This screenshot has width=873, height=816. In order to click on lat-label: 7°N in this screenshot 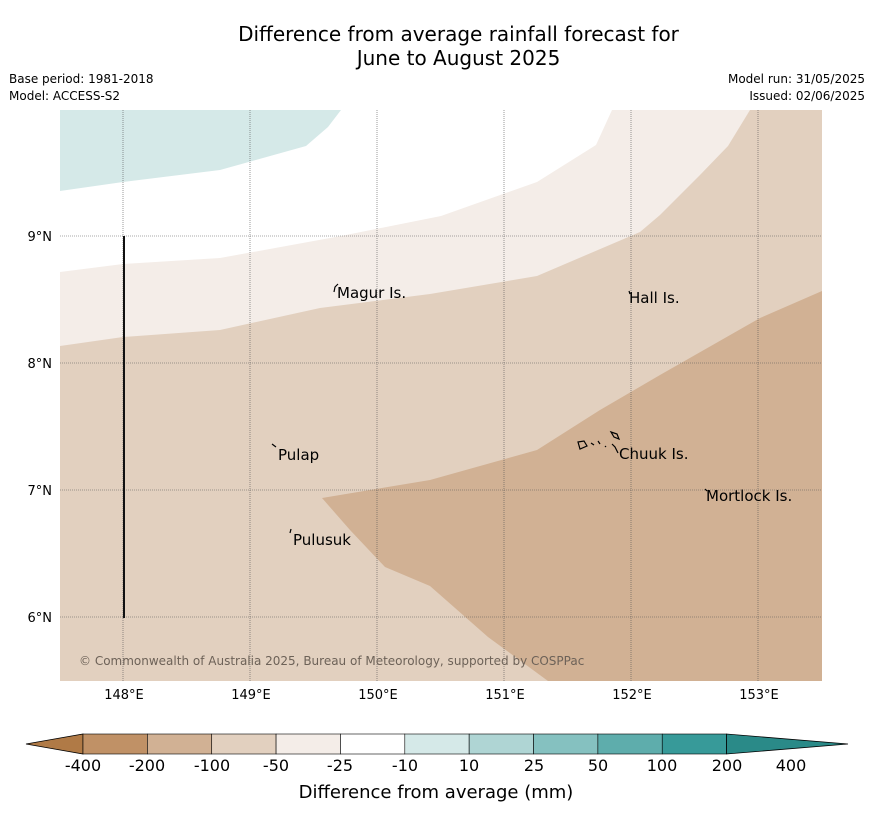, I will do `click(40, 491)`.